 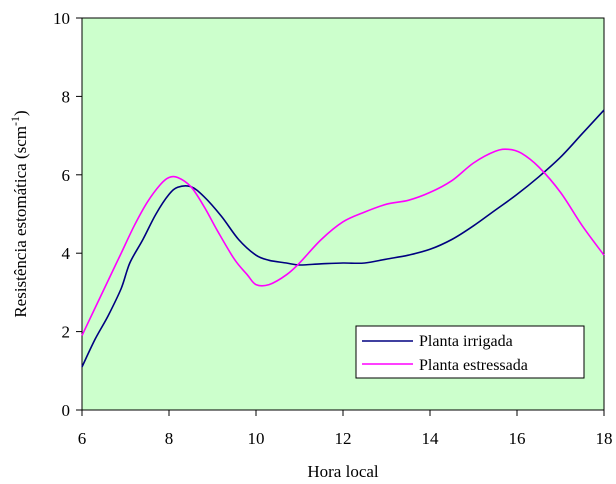 What do you see at coordinates (343, 471) in the screenshot?
I see `x-axis-title: Hora local` at bounding box center [343, 471].